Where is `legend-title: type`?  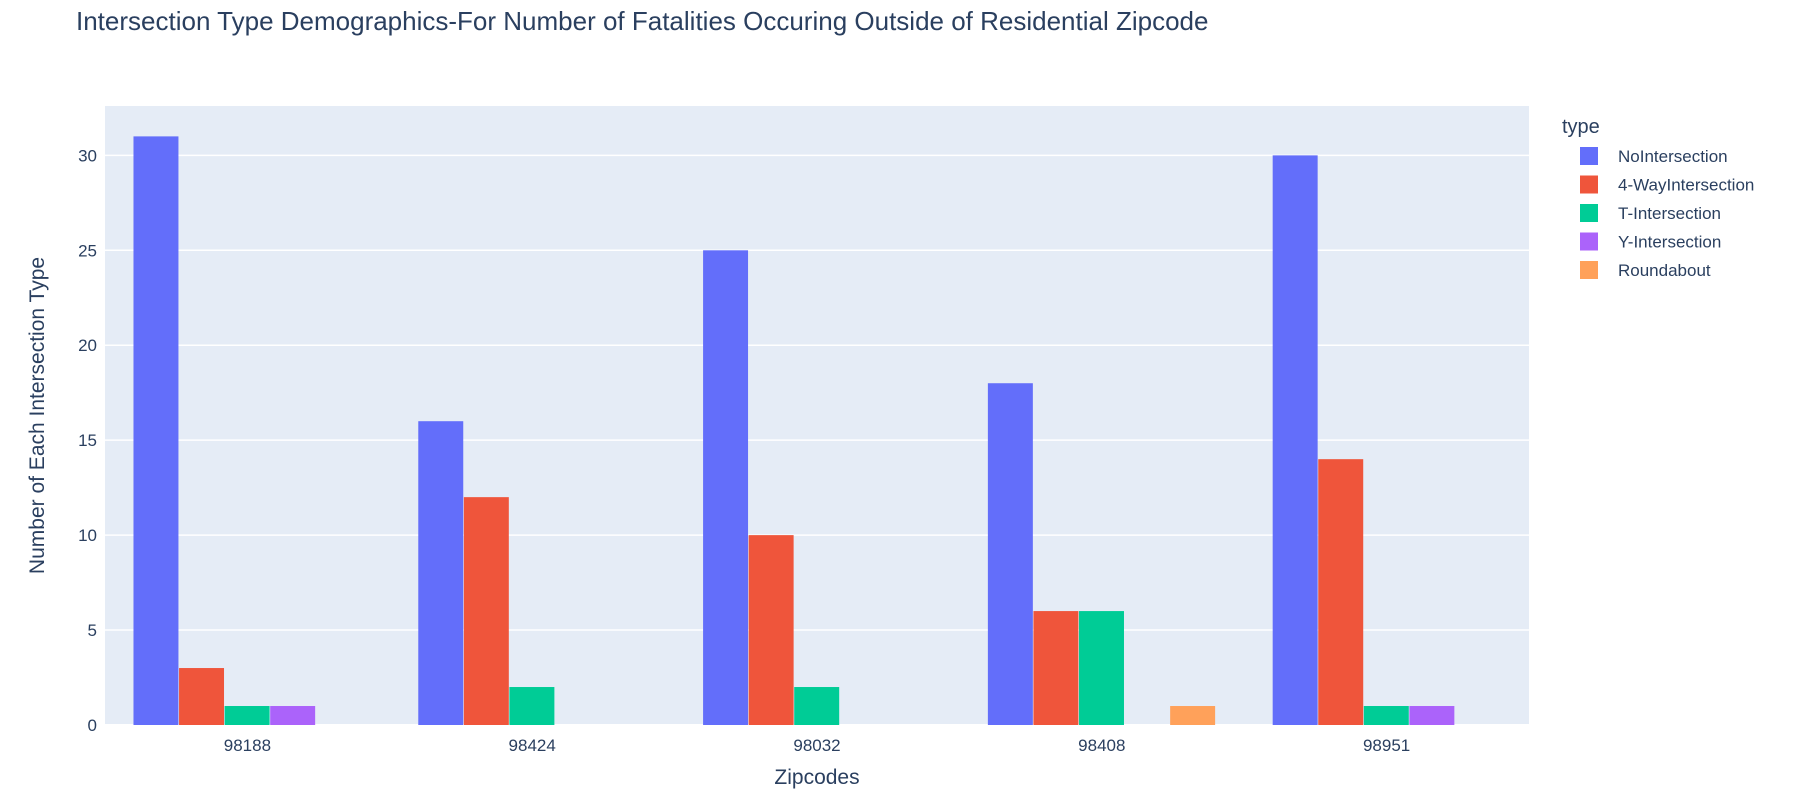
legend-title: type is located at coordinates (1581, 127).